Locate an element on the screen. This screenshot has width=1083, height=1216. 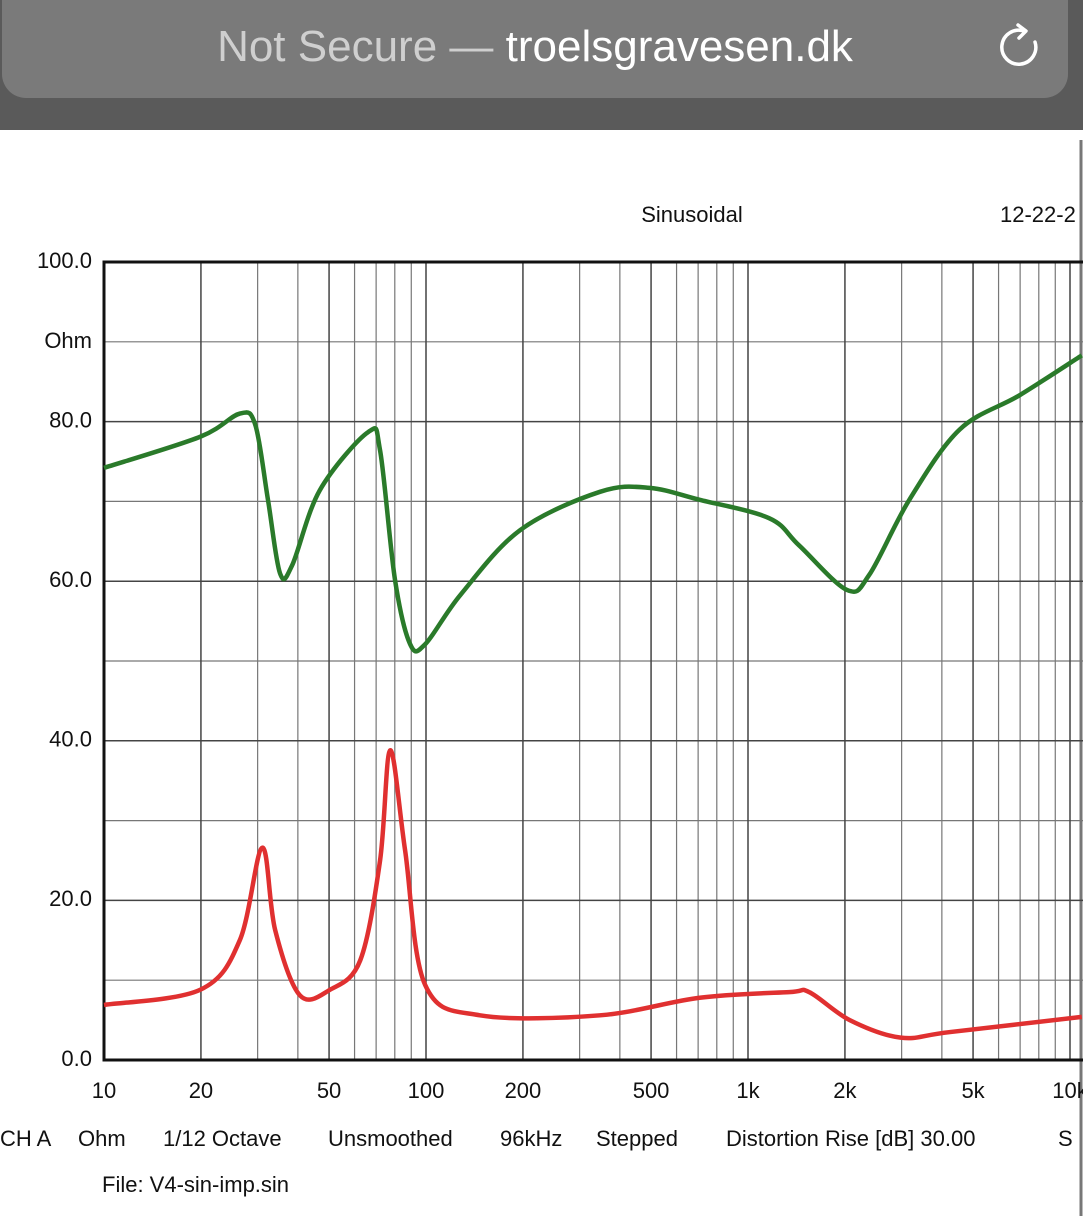
x-tick-label: 2k is located at coordinates (845, 1090).